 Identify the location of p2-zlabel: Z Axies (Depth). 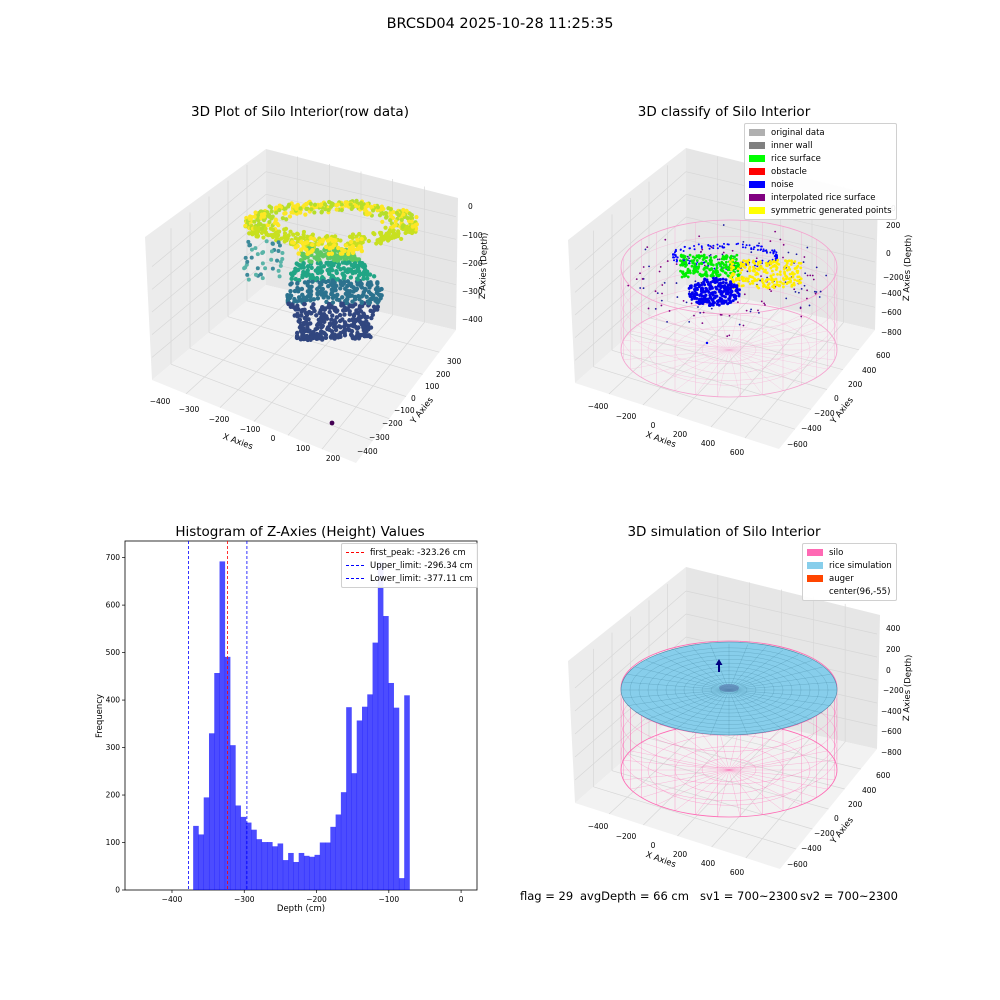
(908, 267).